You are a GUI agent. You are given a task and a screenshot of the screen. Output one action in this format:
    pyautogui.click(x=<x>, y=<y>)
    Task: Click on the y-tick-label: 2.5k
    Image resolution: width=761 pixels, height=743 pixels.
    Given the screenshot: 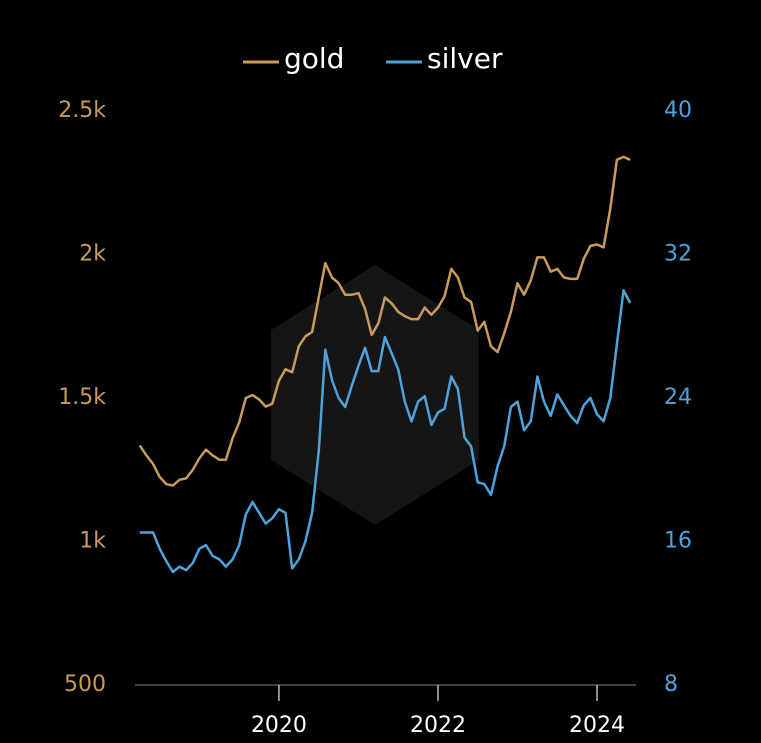 What is the action you would take?
    pyautogui.click(x=82, y=110)
    